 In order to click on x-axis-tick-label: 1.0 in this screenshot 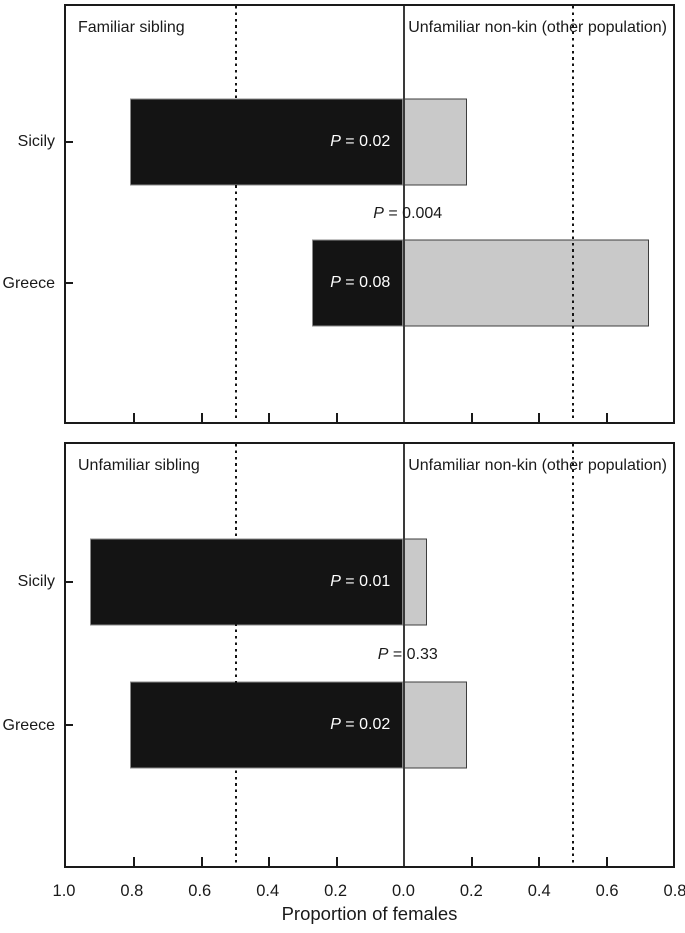, I will do `click(64, 891)`.